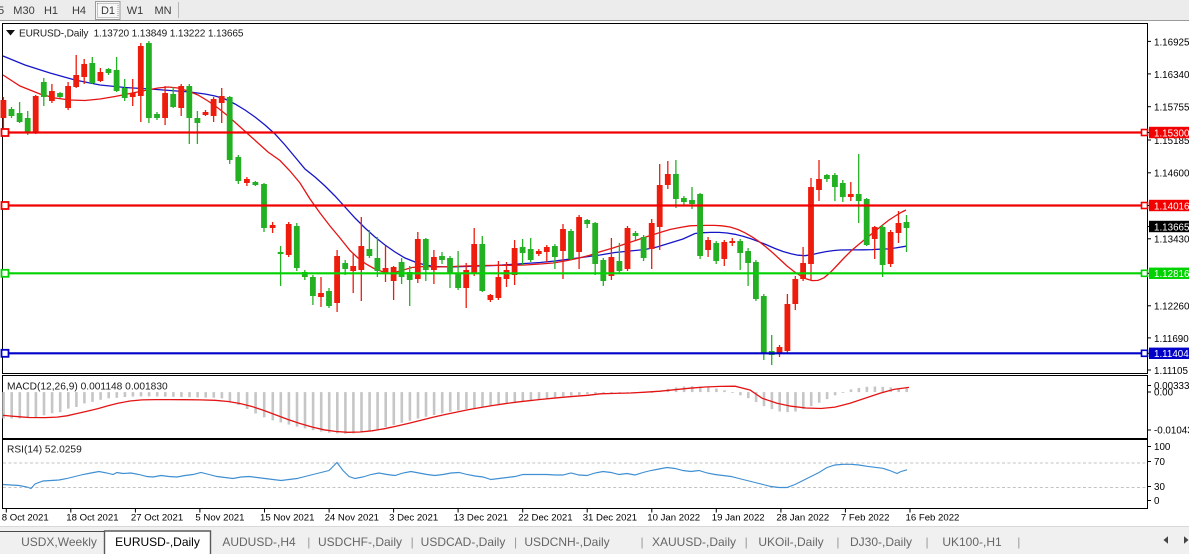 This screenshot has height=554, width=1189. I want to click on svg-text: 27 Oct 2021, so click(157, 518).